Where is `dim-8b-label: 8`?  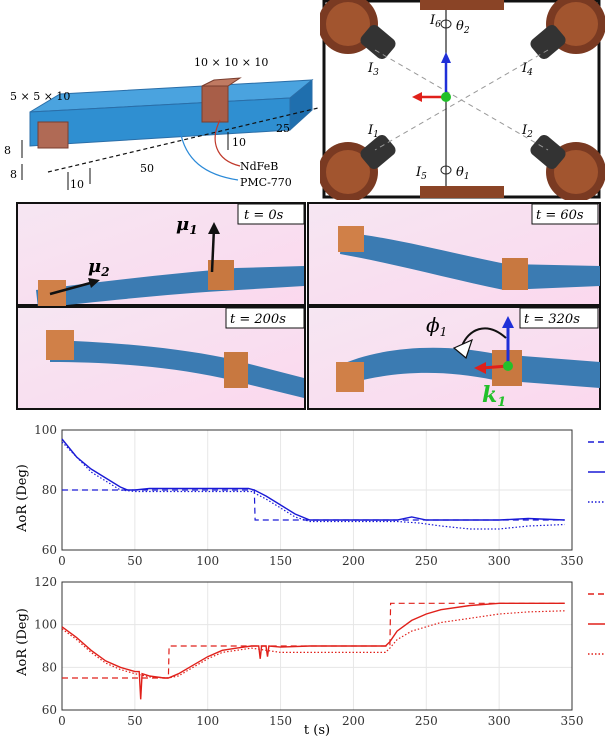 dim-8b-label: 8 is located at coordinates (13, 174).